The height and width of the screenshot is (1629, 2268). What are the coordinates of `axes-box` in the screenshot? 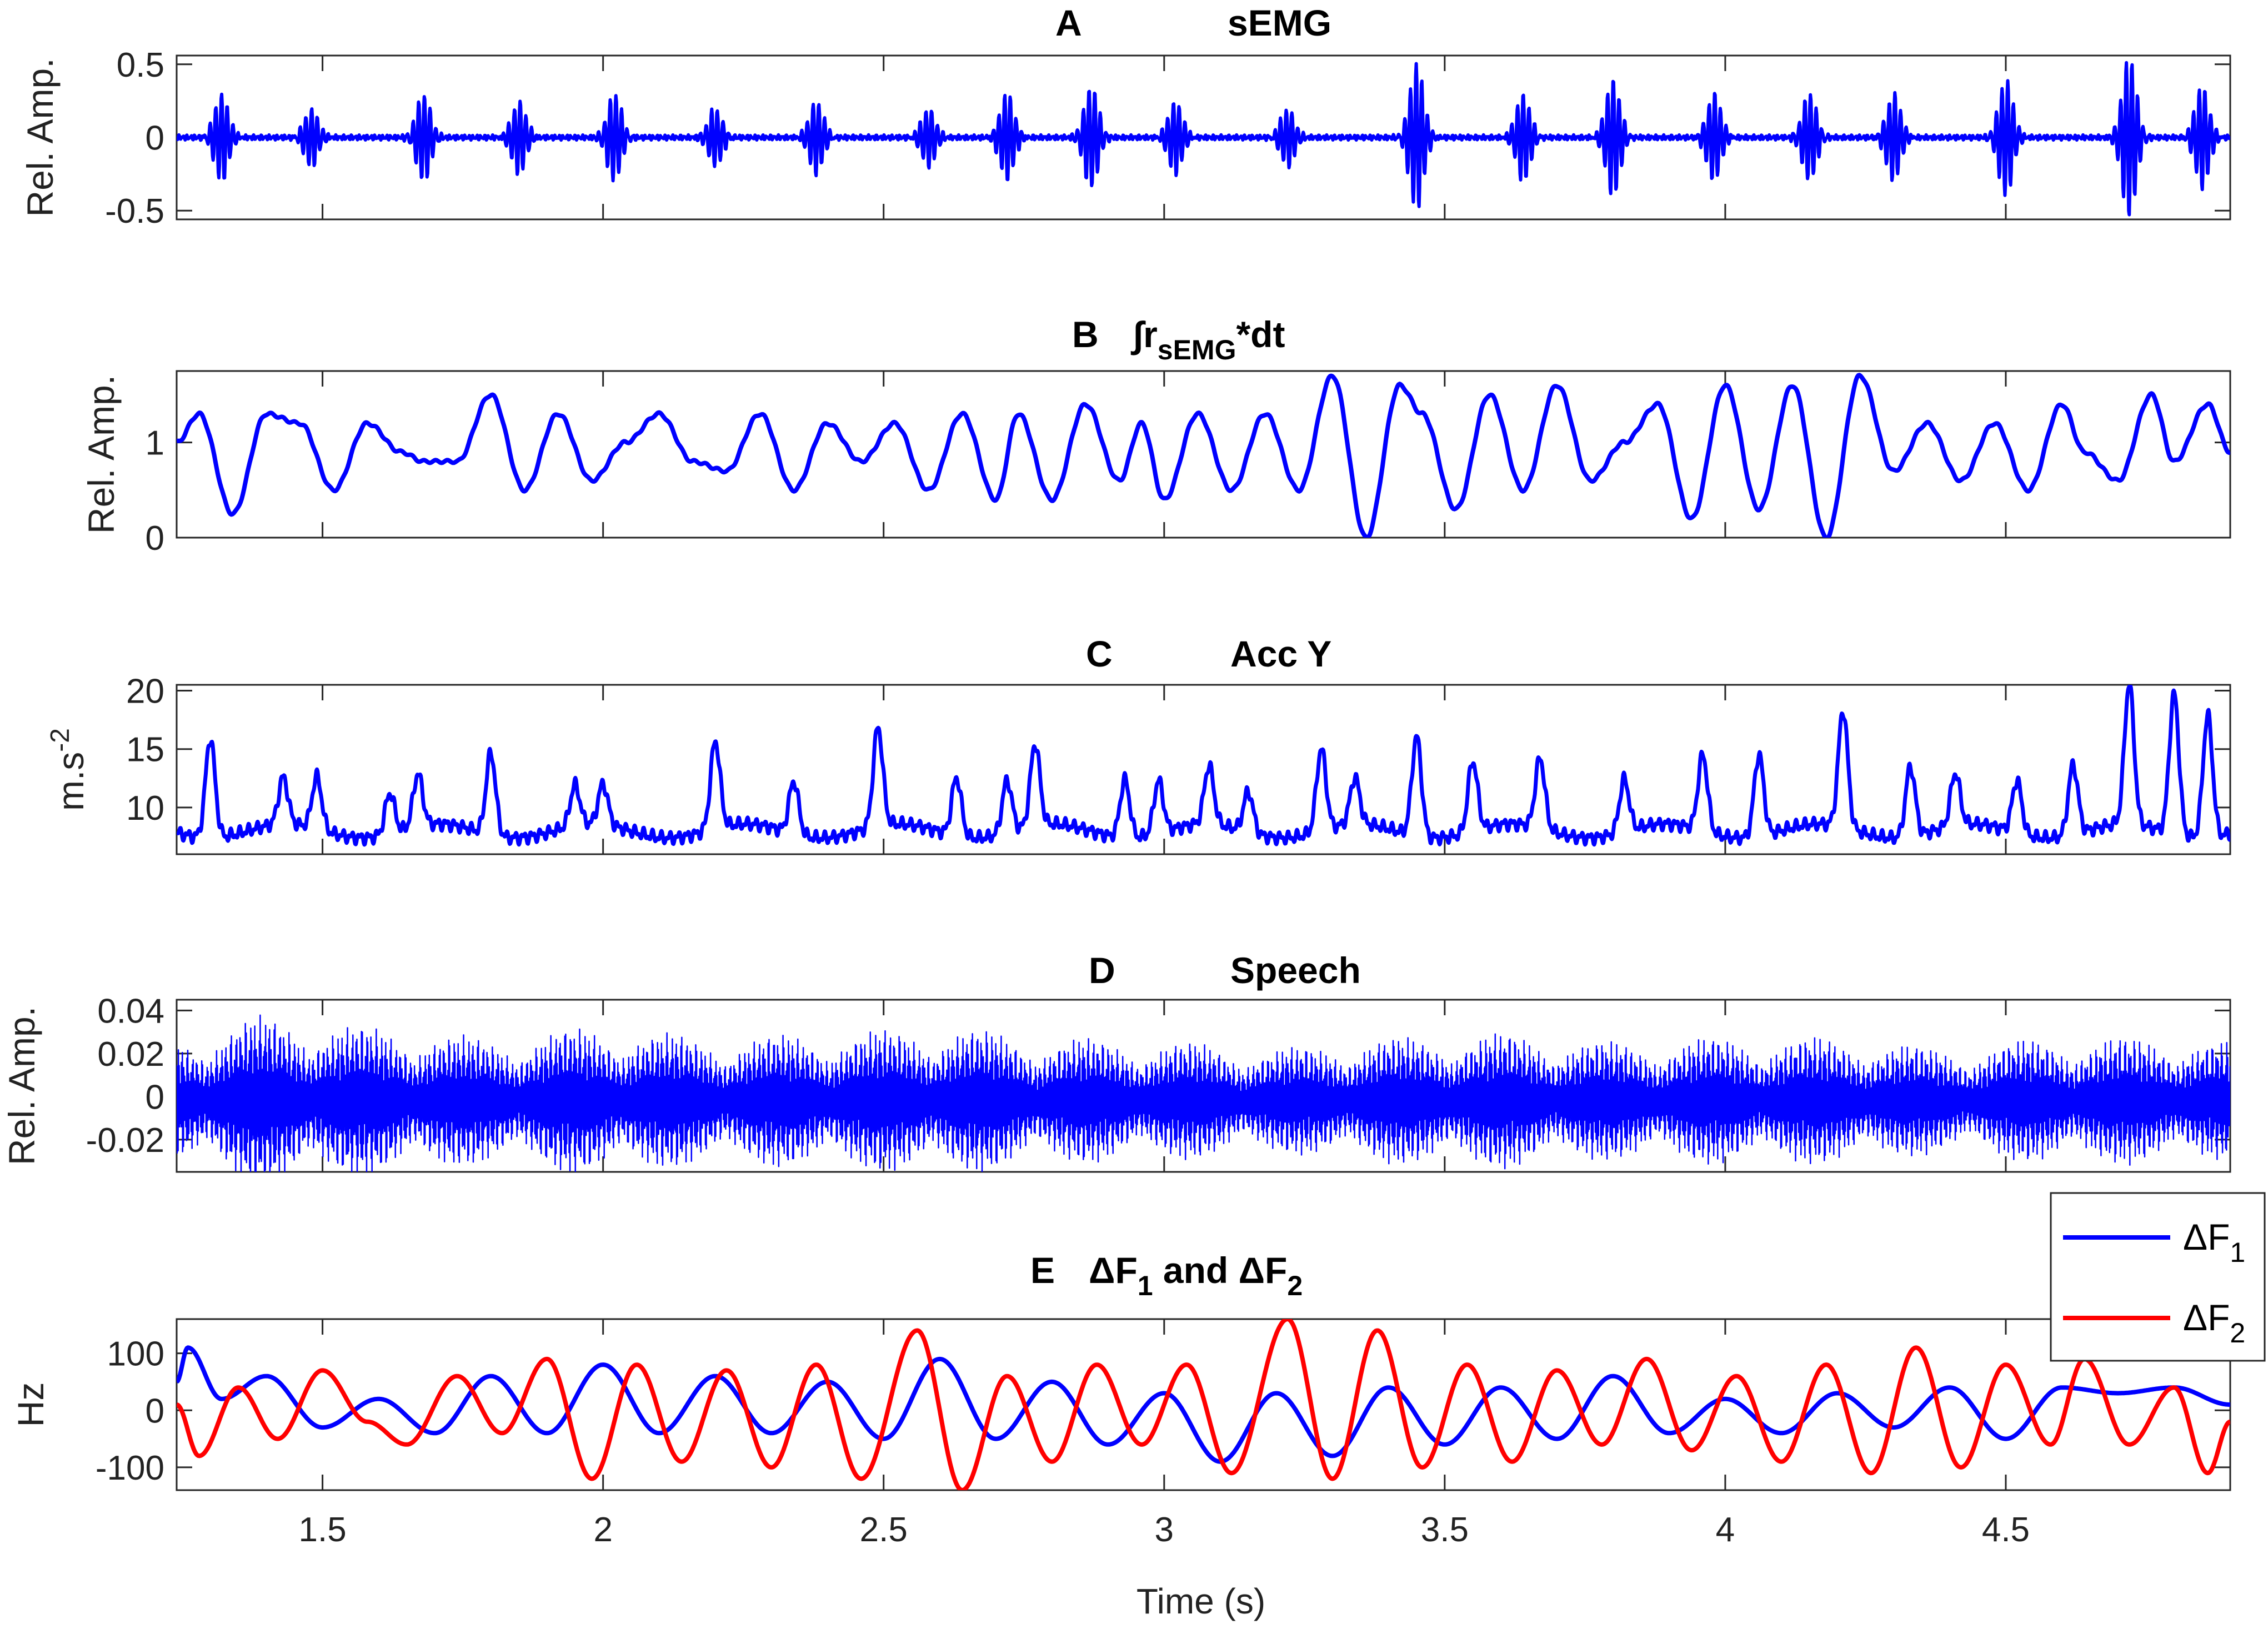 It's located at (1203, 769).